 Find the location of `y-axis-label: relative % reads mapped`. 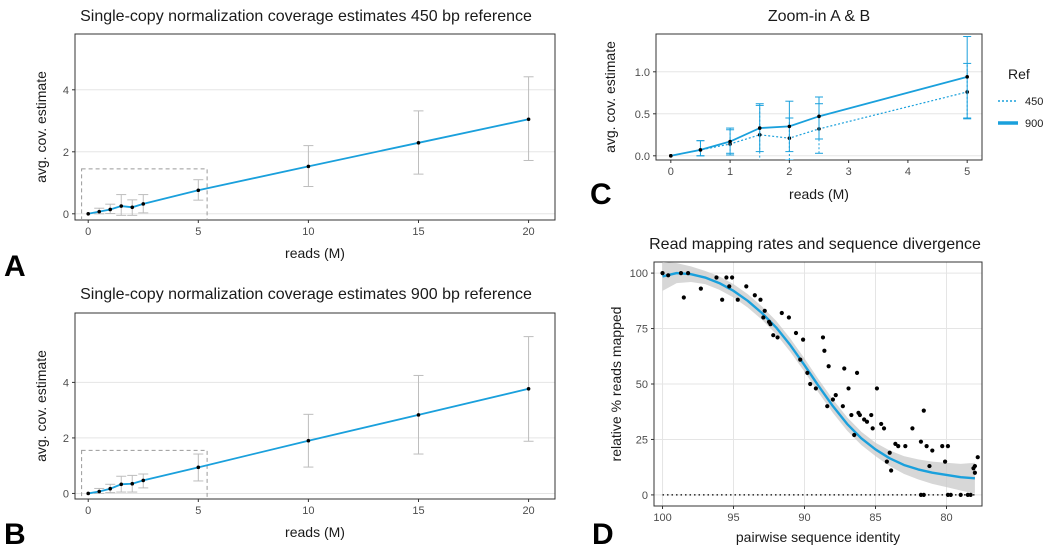

y-axis-label: relative % reads mapped is located at coordinates (616, 384).